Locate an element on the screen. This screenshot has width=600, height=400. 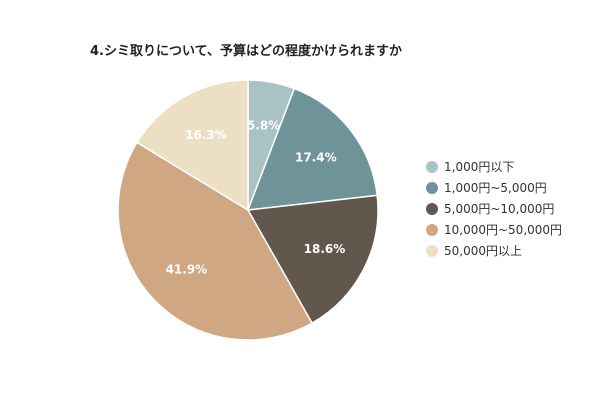
slice-value-label-4: 41.9% is located at coordinates (187, 270).